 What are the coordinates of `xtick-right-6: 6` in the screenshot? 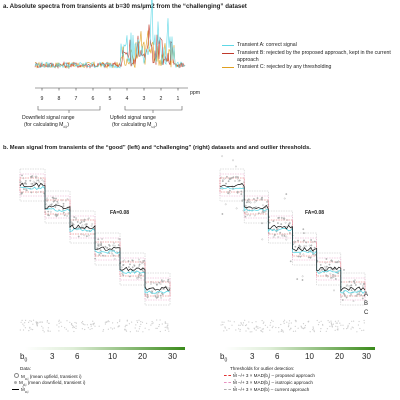 It's located at (277, 356).